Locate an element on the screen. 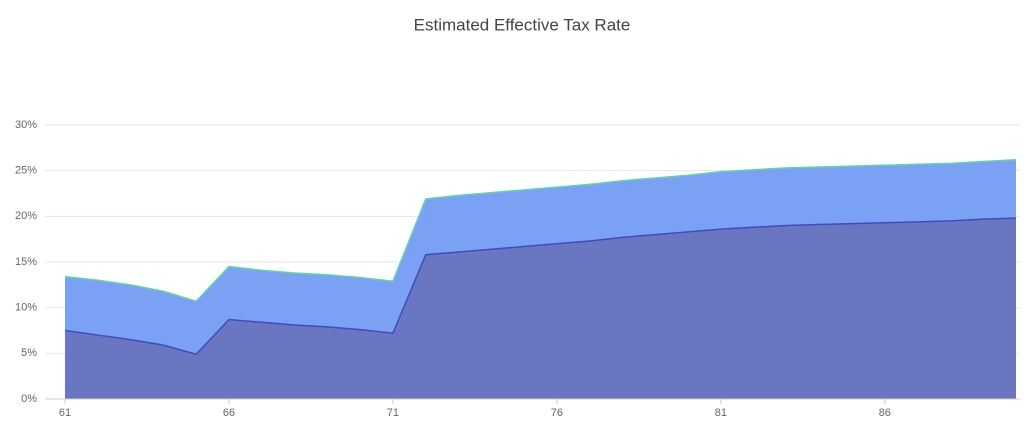  x-tick-label: 76 is located at coordinates (557, 413).